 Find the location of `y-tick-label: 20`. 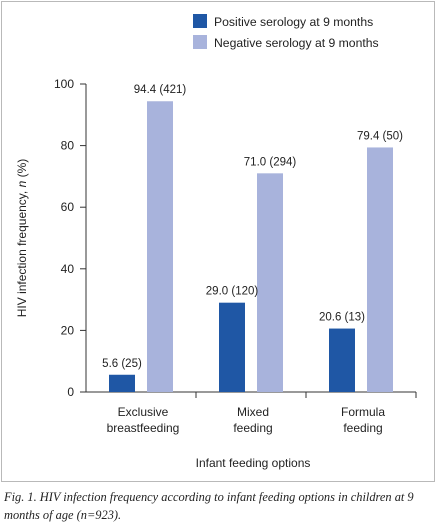

y-tick-label: 20 is located at coordinates (68, 330).